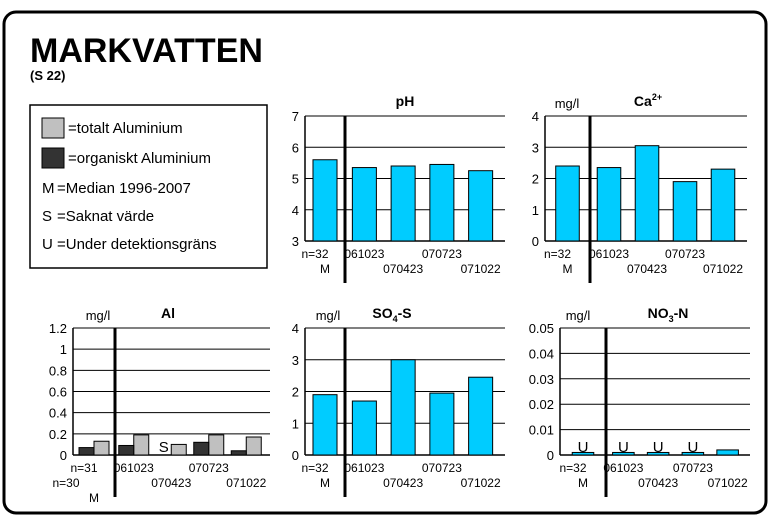 The width and height of the screenshot is (771, 516). What do you see at coordinates (395, 319) in the screenshot?
I see `title-sub: 4` at bounding box center [395, 319].